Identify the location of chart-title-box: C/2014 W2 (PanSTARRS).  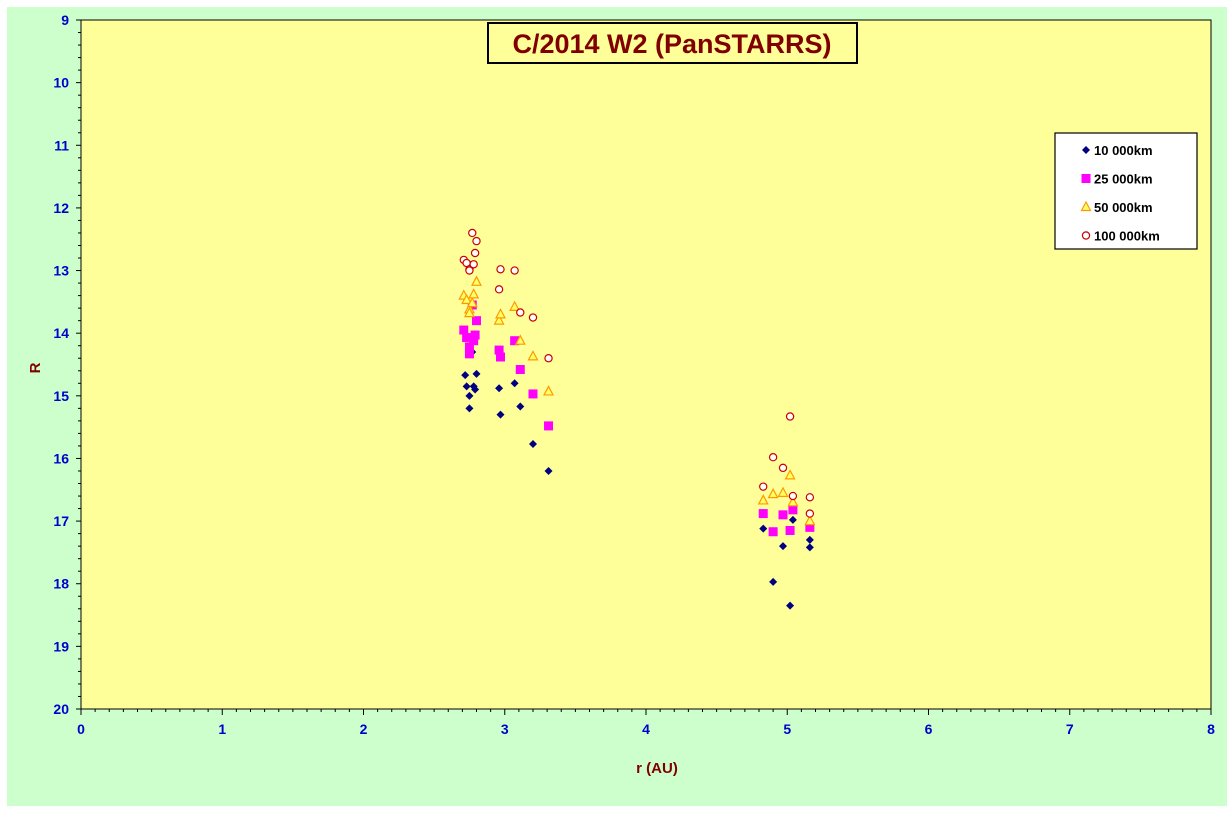
(672, 43).